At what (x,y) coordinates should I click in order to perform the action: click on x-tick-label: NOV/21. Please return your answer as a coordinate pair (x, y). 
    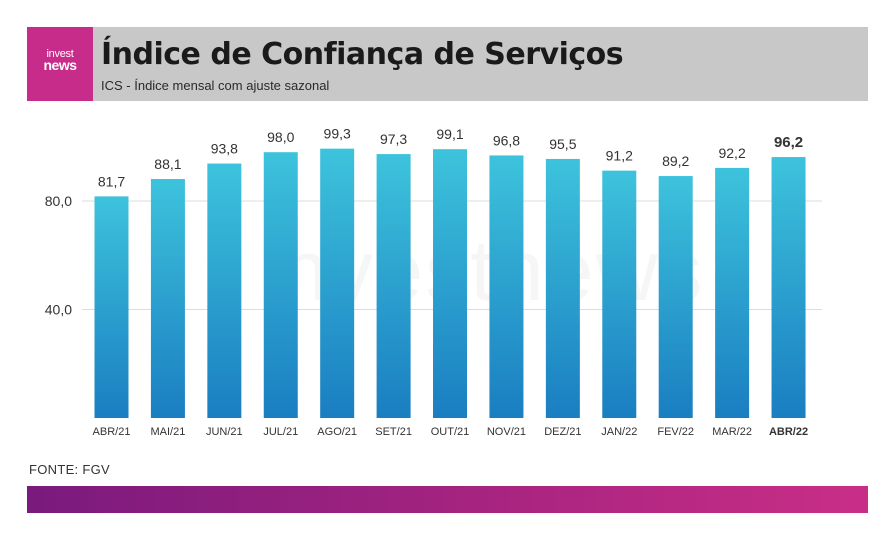
    Looking at the image, I should click on (506, 432).